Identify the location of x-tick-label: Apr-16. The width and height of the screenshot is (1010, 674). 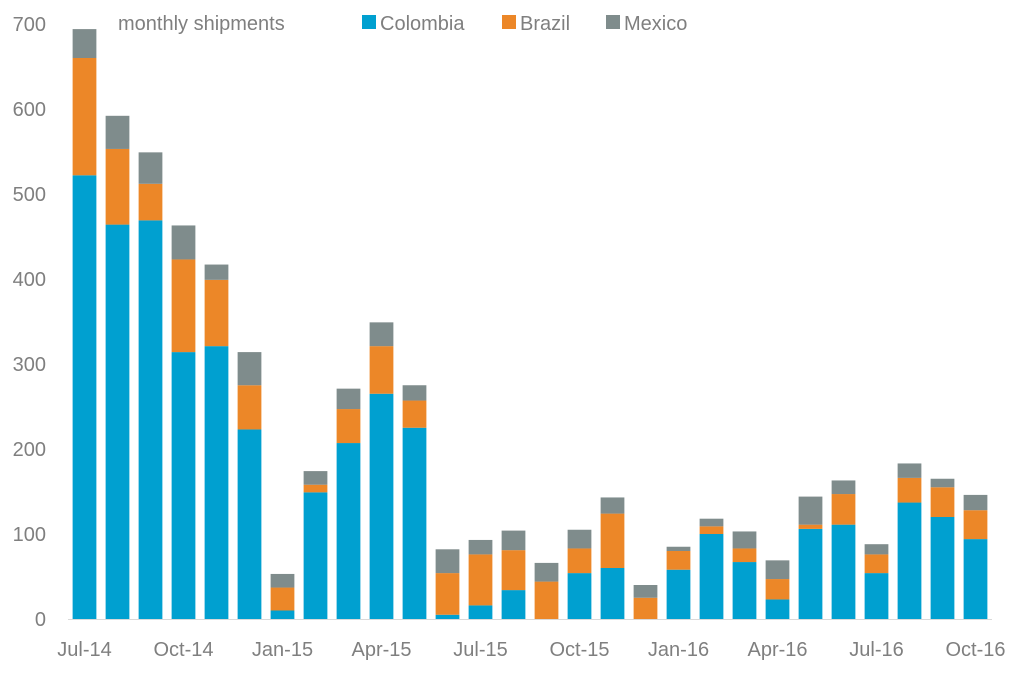
(777, 650).